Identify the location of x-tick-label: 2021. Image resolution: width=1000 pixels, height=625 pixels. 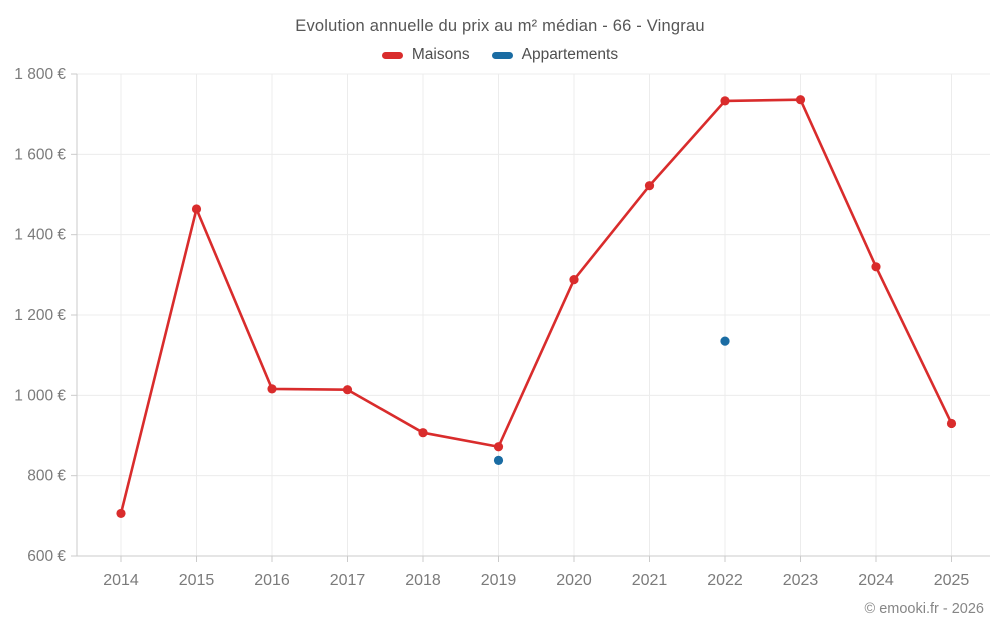
(650, 580).